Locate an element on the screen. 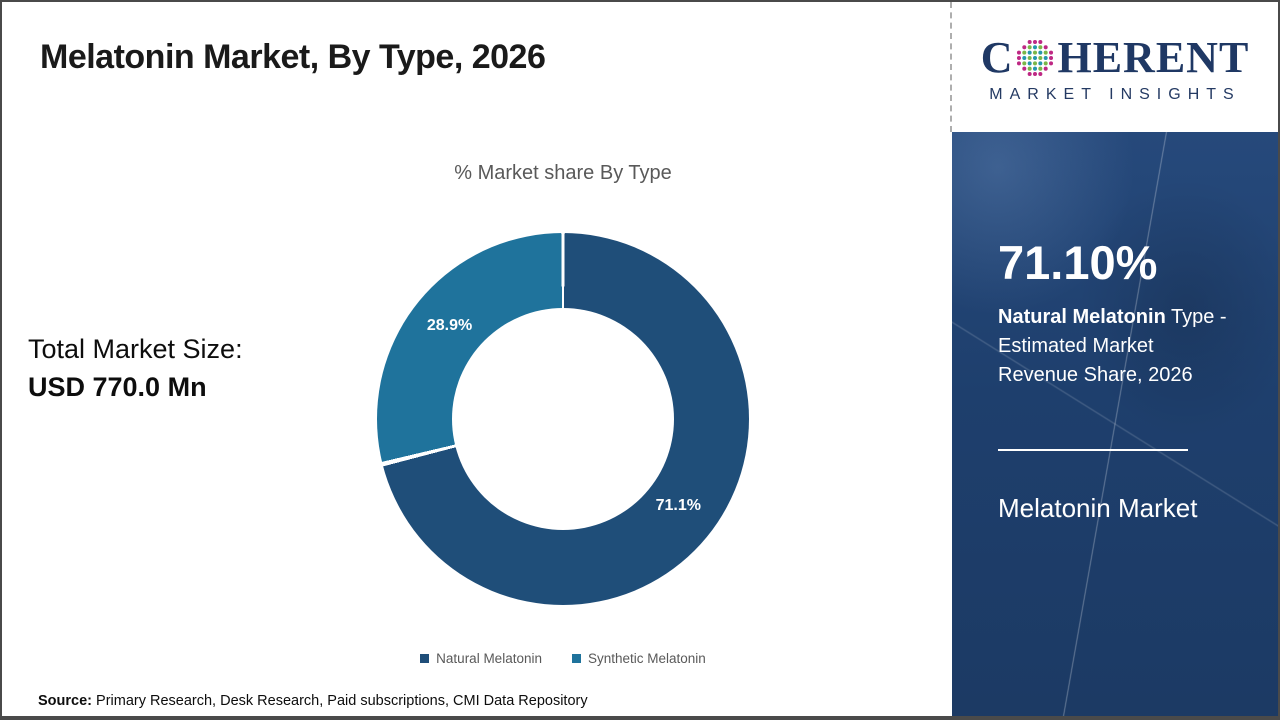 The image size is (1280, 720). stat-desc-bold: Natural Melatonin is located at coordinates (1082, 316).